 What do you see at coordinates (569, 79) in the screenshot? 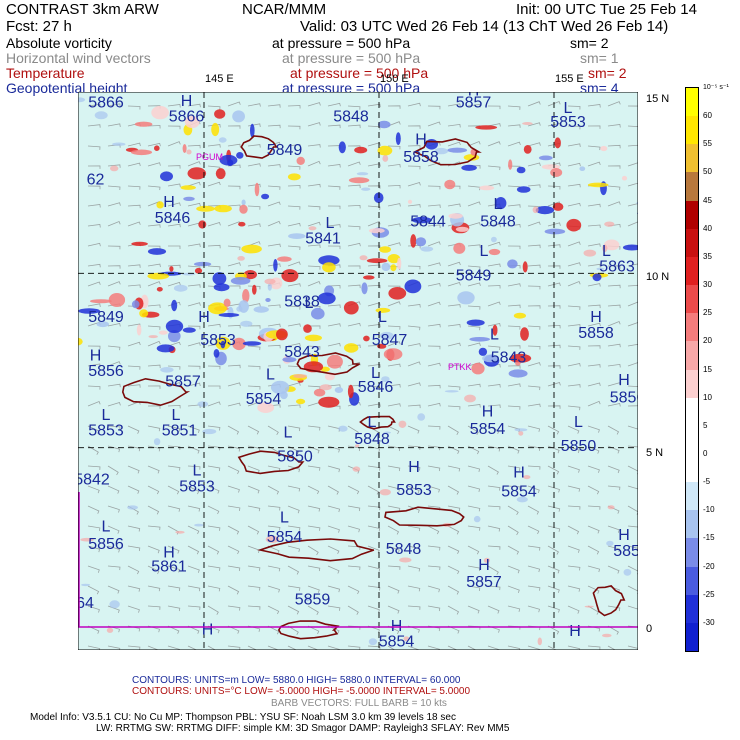
I see `lon-label-155: 155 E` at bounding box center [569, 79].